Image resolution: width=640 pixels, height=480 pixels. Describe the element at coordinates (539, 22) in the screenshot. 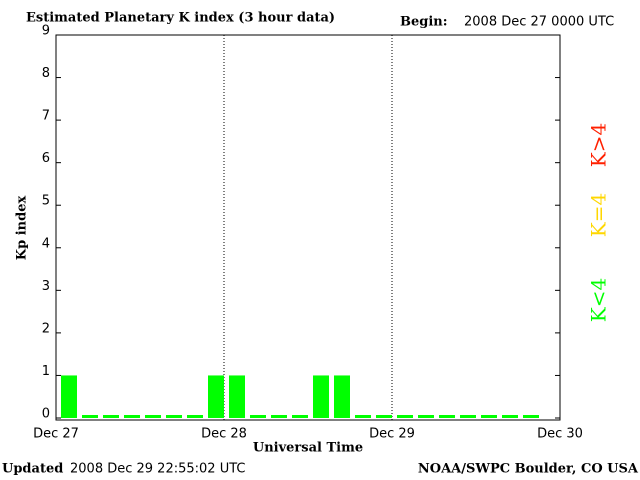

I see `begin-time: 2008 Dec 27 0000 UTC` at that location.